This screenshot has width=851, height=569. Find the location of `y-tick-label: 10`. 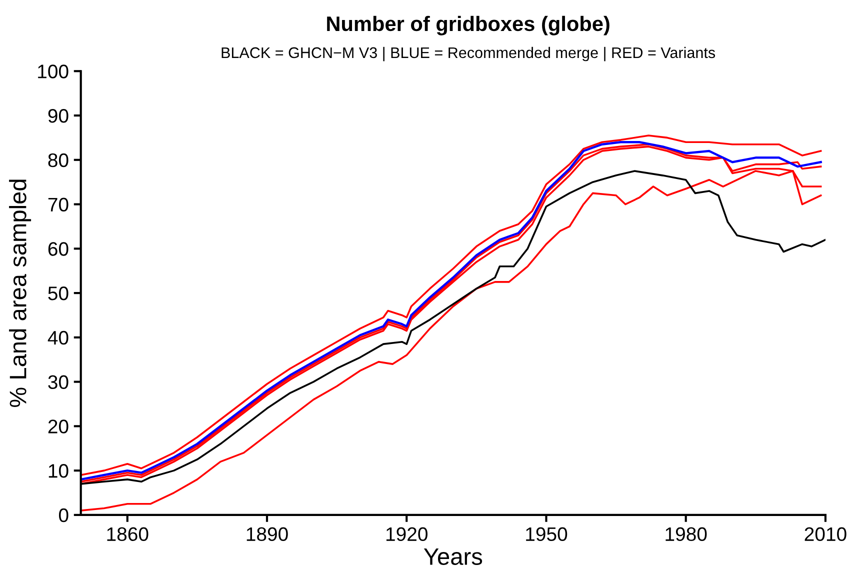

y-tick-label: 10 is located at coordinates (58, 471).